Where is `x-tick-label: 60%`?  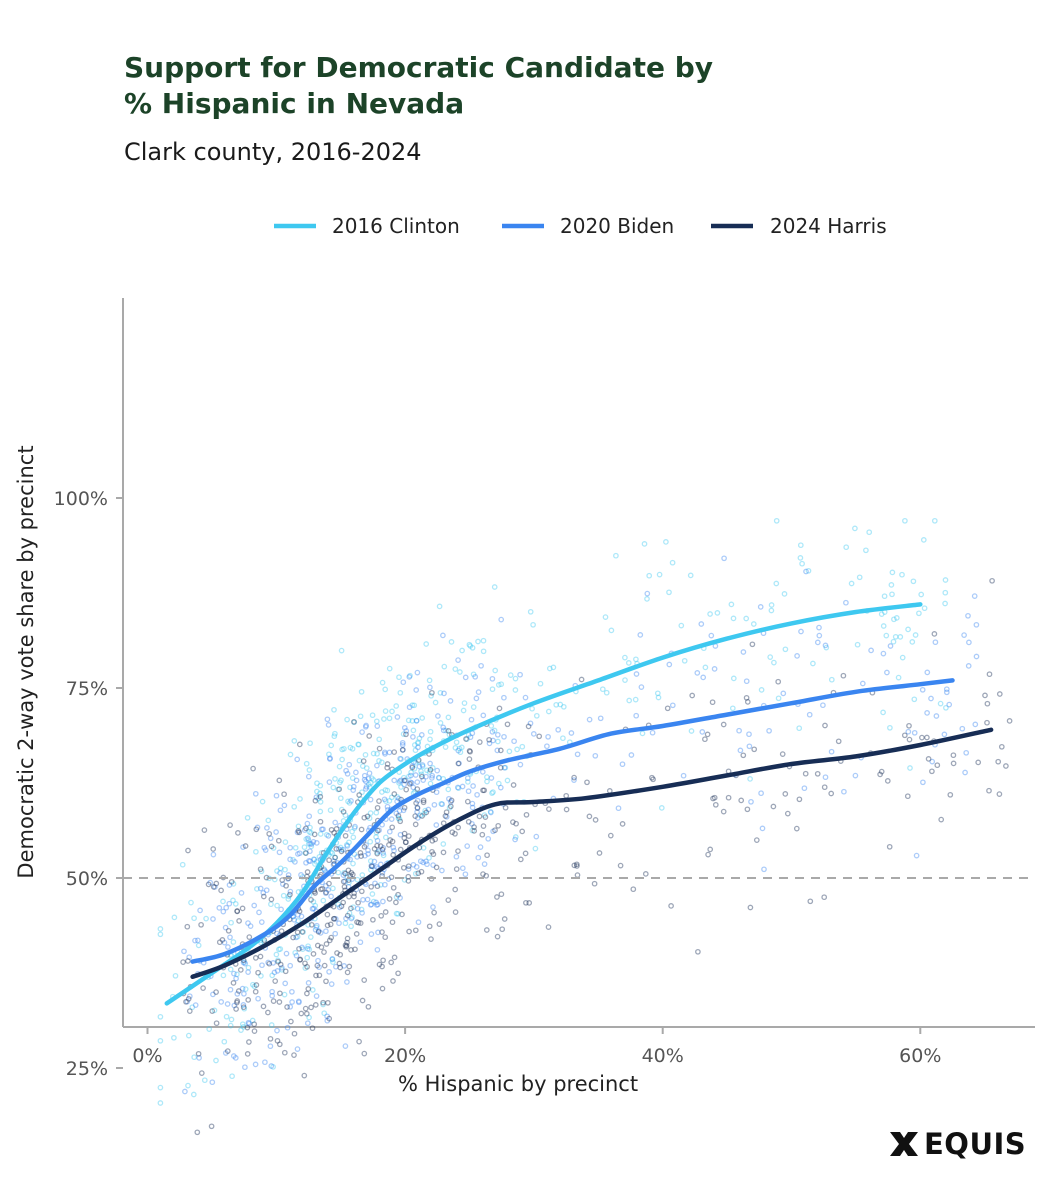 x-tick-label: 60% is located at coordinates (920, 1056).